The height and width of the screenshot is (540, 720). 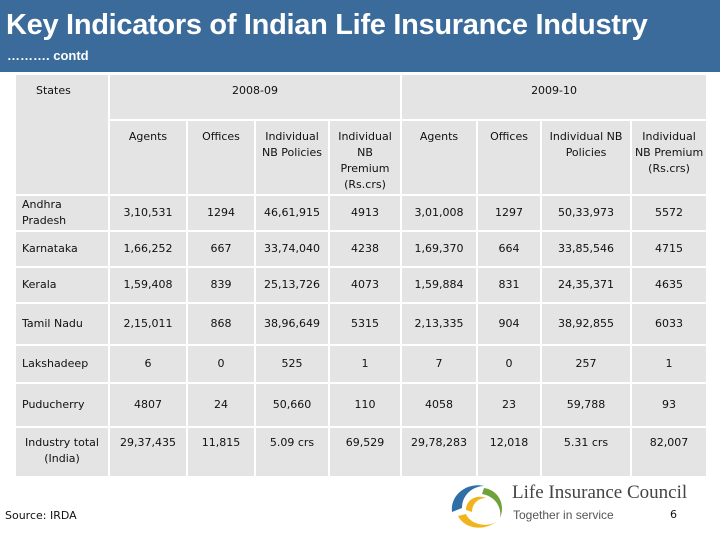 I want to click on logo-tagline: Together in service, so click(x=563, y=515).